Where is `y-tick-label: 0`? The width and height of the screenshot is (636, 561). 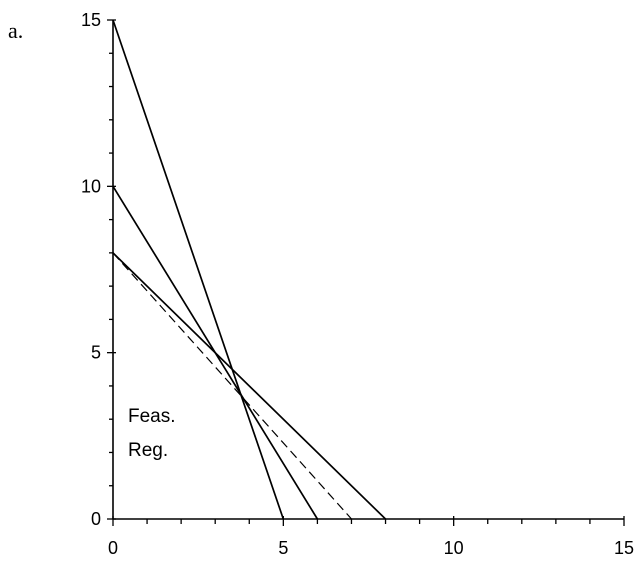 y-tick-label: 0 is located at coordinates (96, 519).